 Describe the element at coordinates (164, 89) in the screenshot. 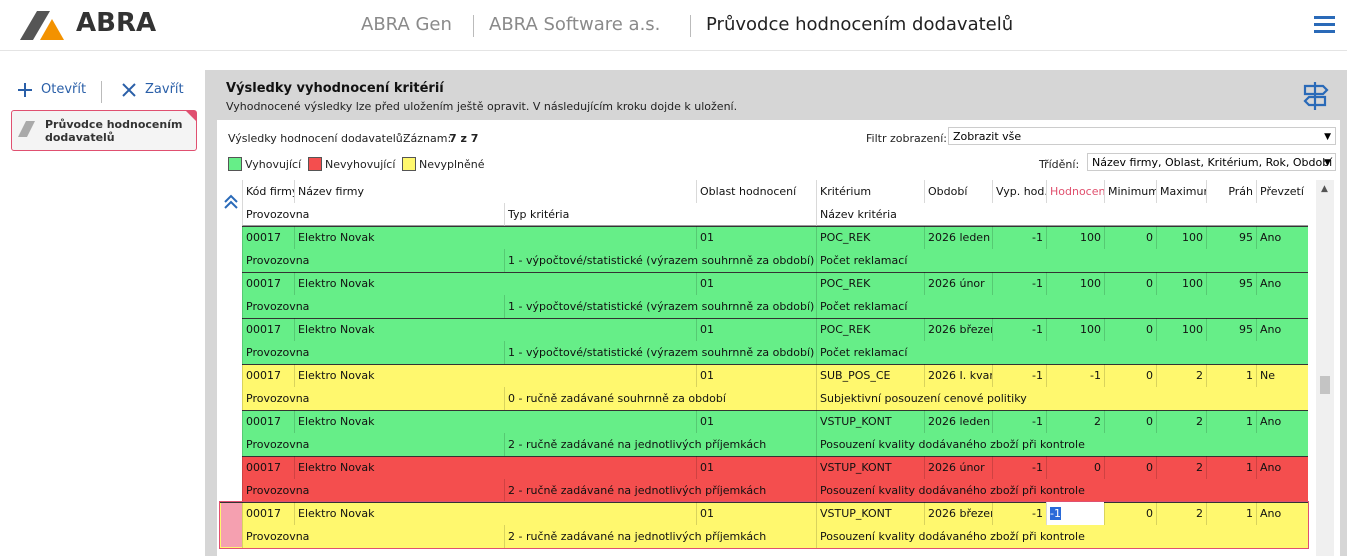

I see `close-button: Zavřít` at that location.